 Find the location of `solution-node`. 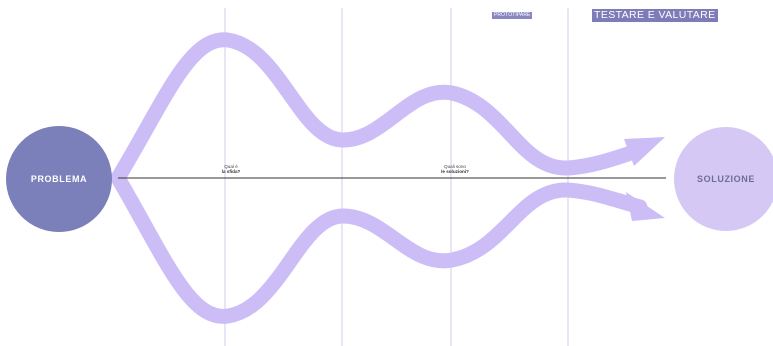

solution-node is located at coordinates (723, 179).